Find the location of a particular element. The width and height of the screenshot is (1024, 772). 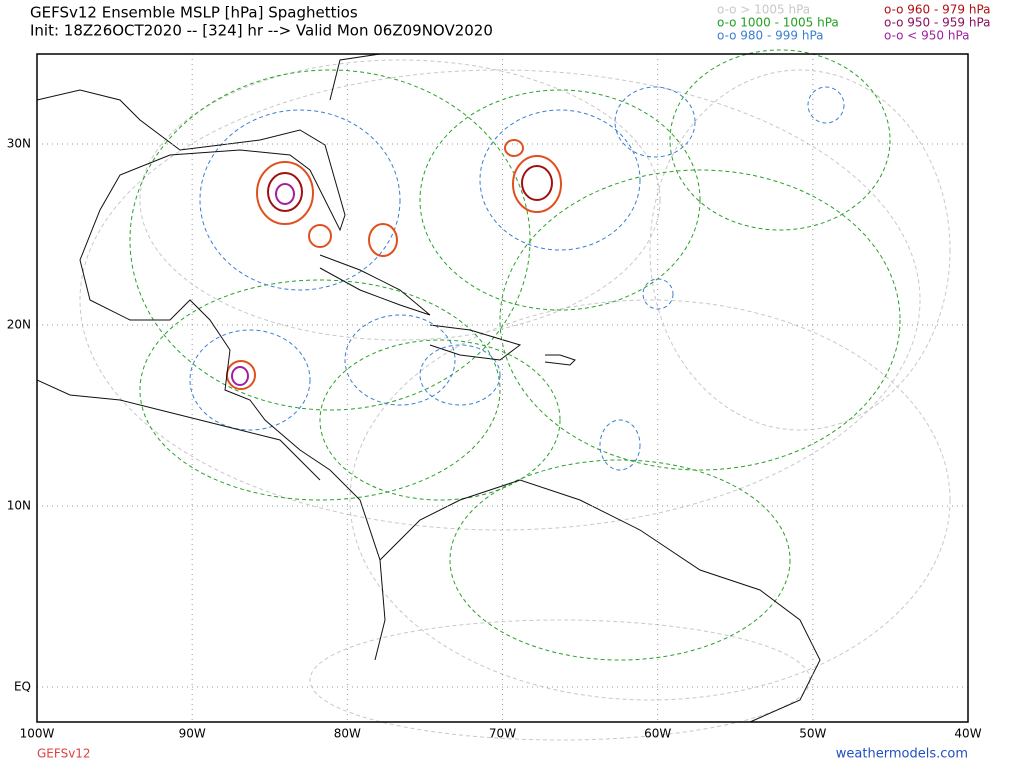

lon-label: 100W is located at coordinates (37, 734).